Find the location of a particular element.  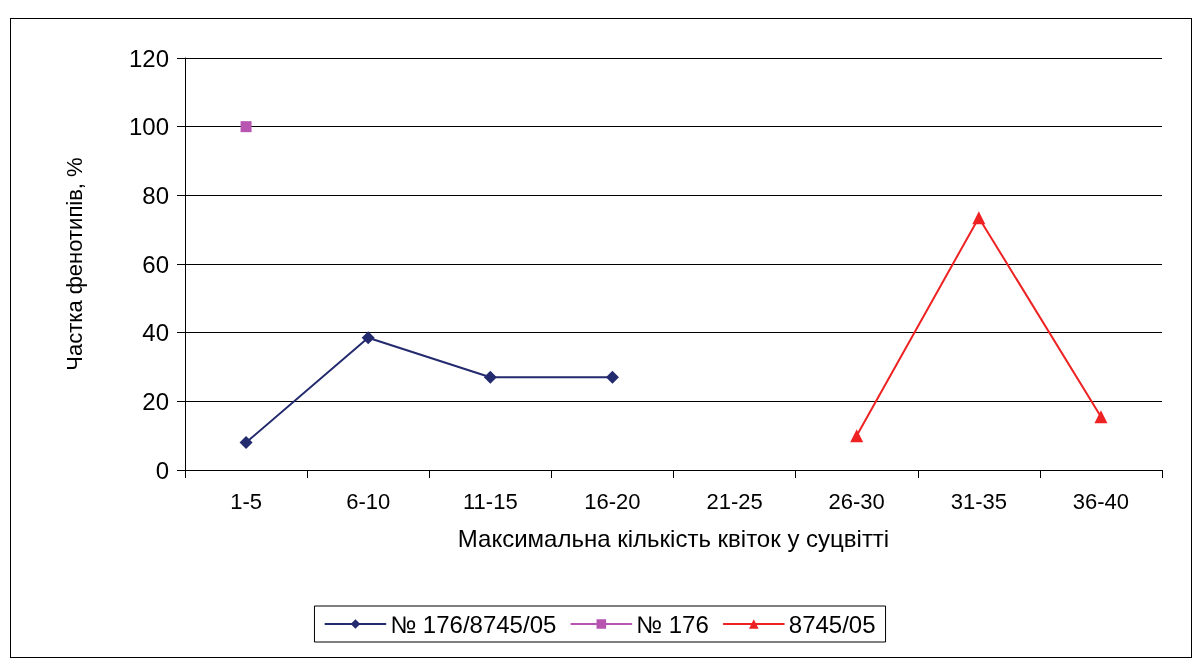

x-tick-label: 16-20 is located at coordinates (612, 501).